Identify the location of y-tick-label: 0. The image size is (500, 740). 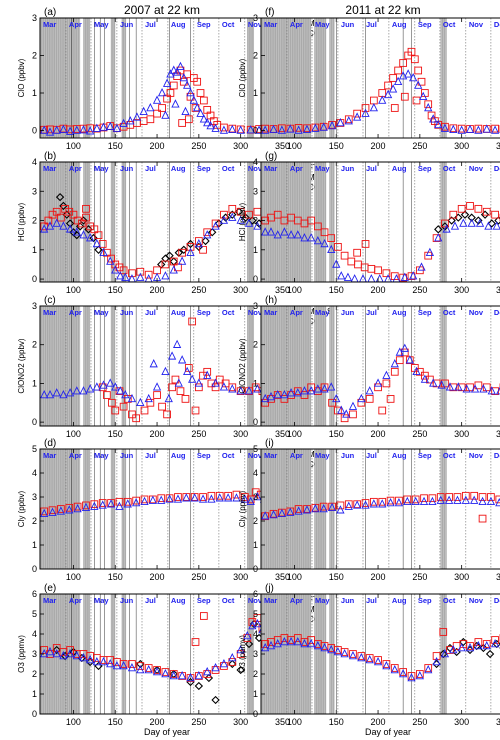
(255, 131).